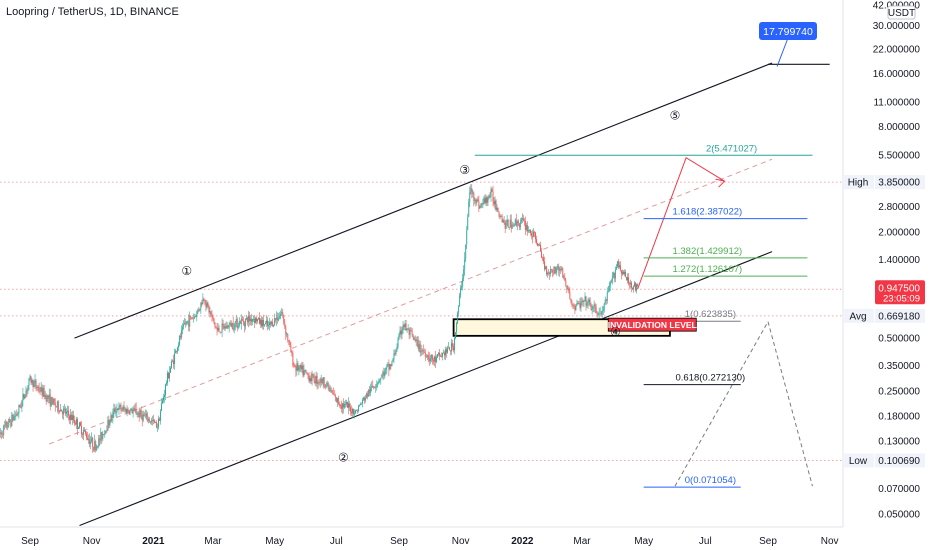 The width and height of the screenshot is (932, 550). What do you see at coordinates (858, 183) in the screenshot?
I see `high-tag-label: High` at bounding box center [858, 183].